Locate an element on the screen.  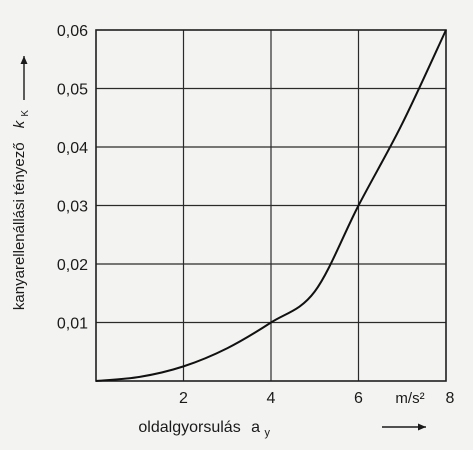
y-tick-label: 0,06 is located at coordinates (72, 31).